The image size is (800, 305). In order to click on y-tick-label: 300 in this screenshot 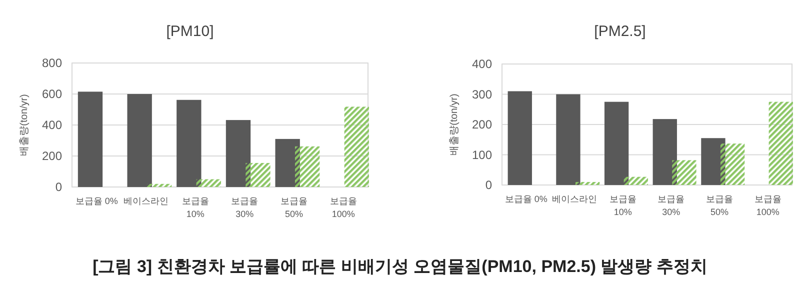, I will do `click(482, 94)`.